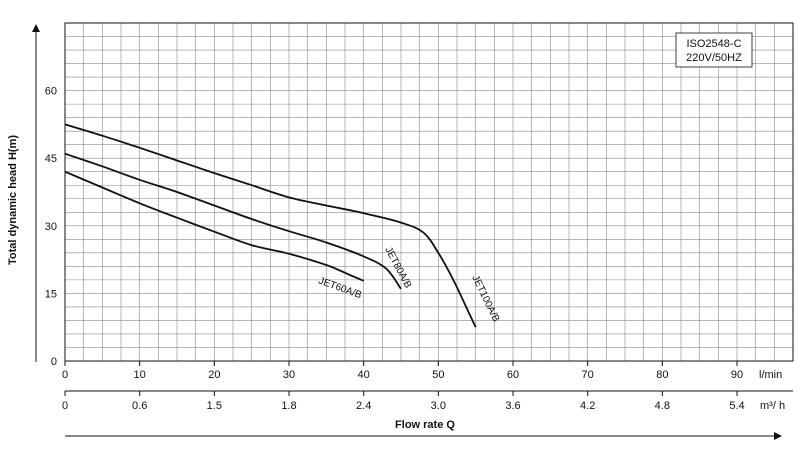 This screenshot has height=462, width=800. What do you see at coordinates (770, 375) in the screenshot?
I see `x-unit-lmin: l/min` at bounding box center [770, 375].